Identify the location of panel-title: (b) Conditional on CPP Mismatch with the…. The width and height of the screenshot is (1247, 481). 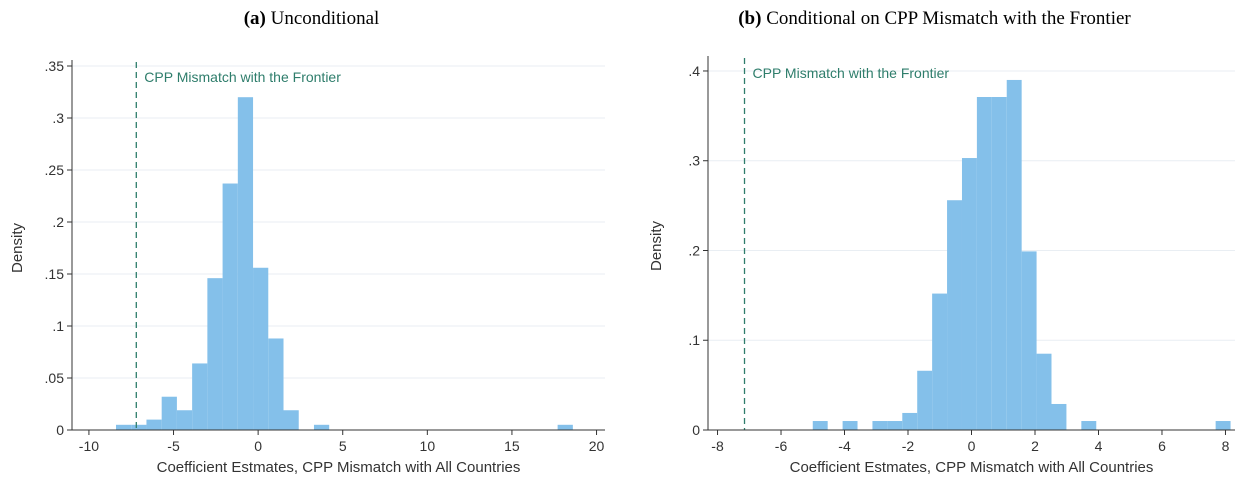
(934, 19).